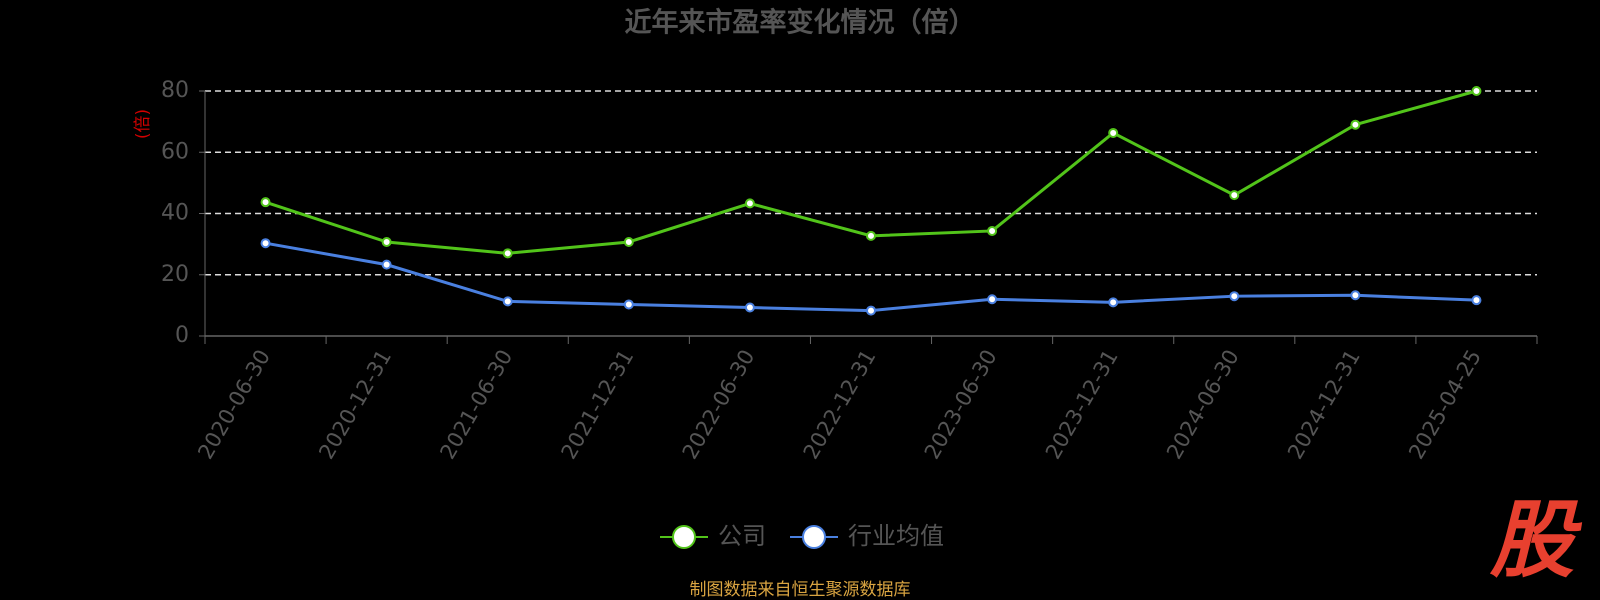 This screenshot has width=1600, height=600. What do you see at coordinates (175, 90) in the screenshot?
I see `y-tick-label: 80` at bounding box center [175, 90].